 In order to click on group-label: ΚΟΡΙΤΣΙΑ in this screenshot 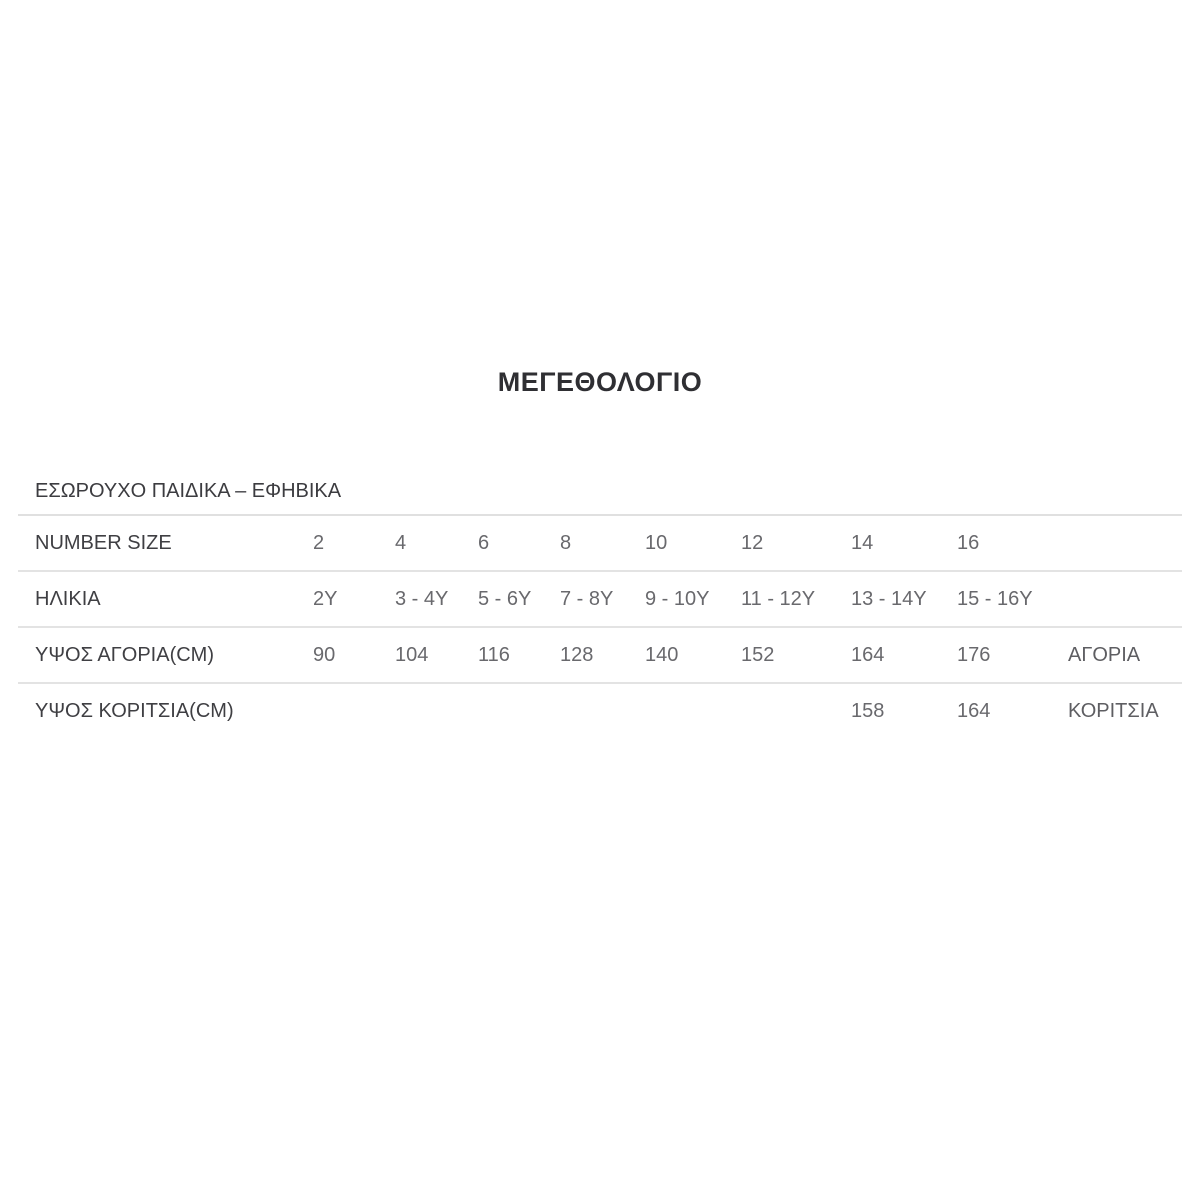, I will do `click(1113, 710)`.